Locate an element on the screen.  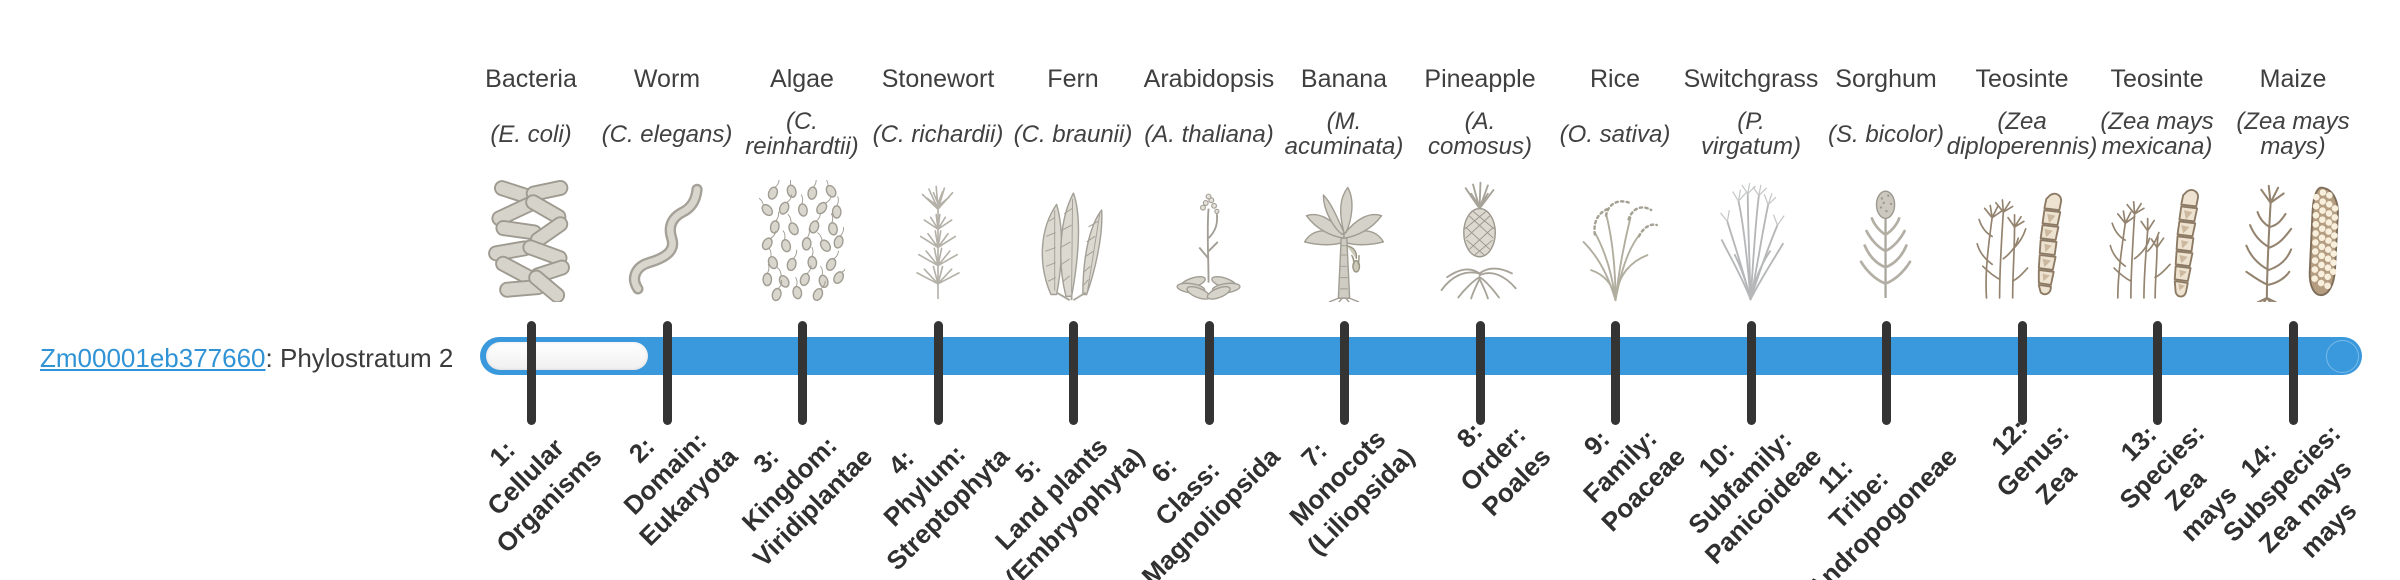
organism-common-name: Stonewort is located at coordinates (938, 79).